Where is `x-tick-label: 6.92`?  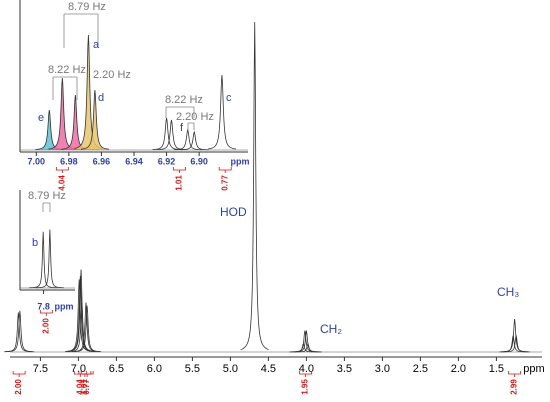
x-tick-label: 6.92 is located at coordinates (167, 161).